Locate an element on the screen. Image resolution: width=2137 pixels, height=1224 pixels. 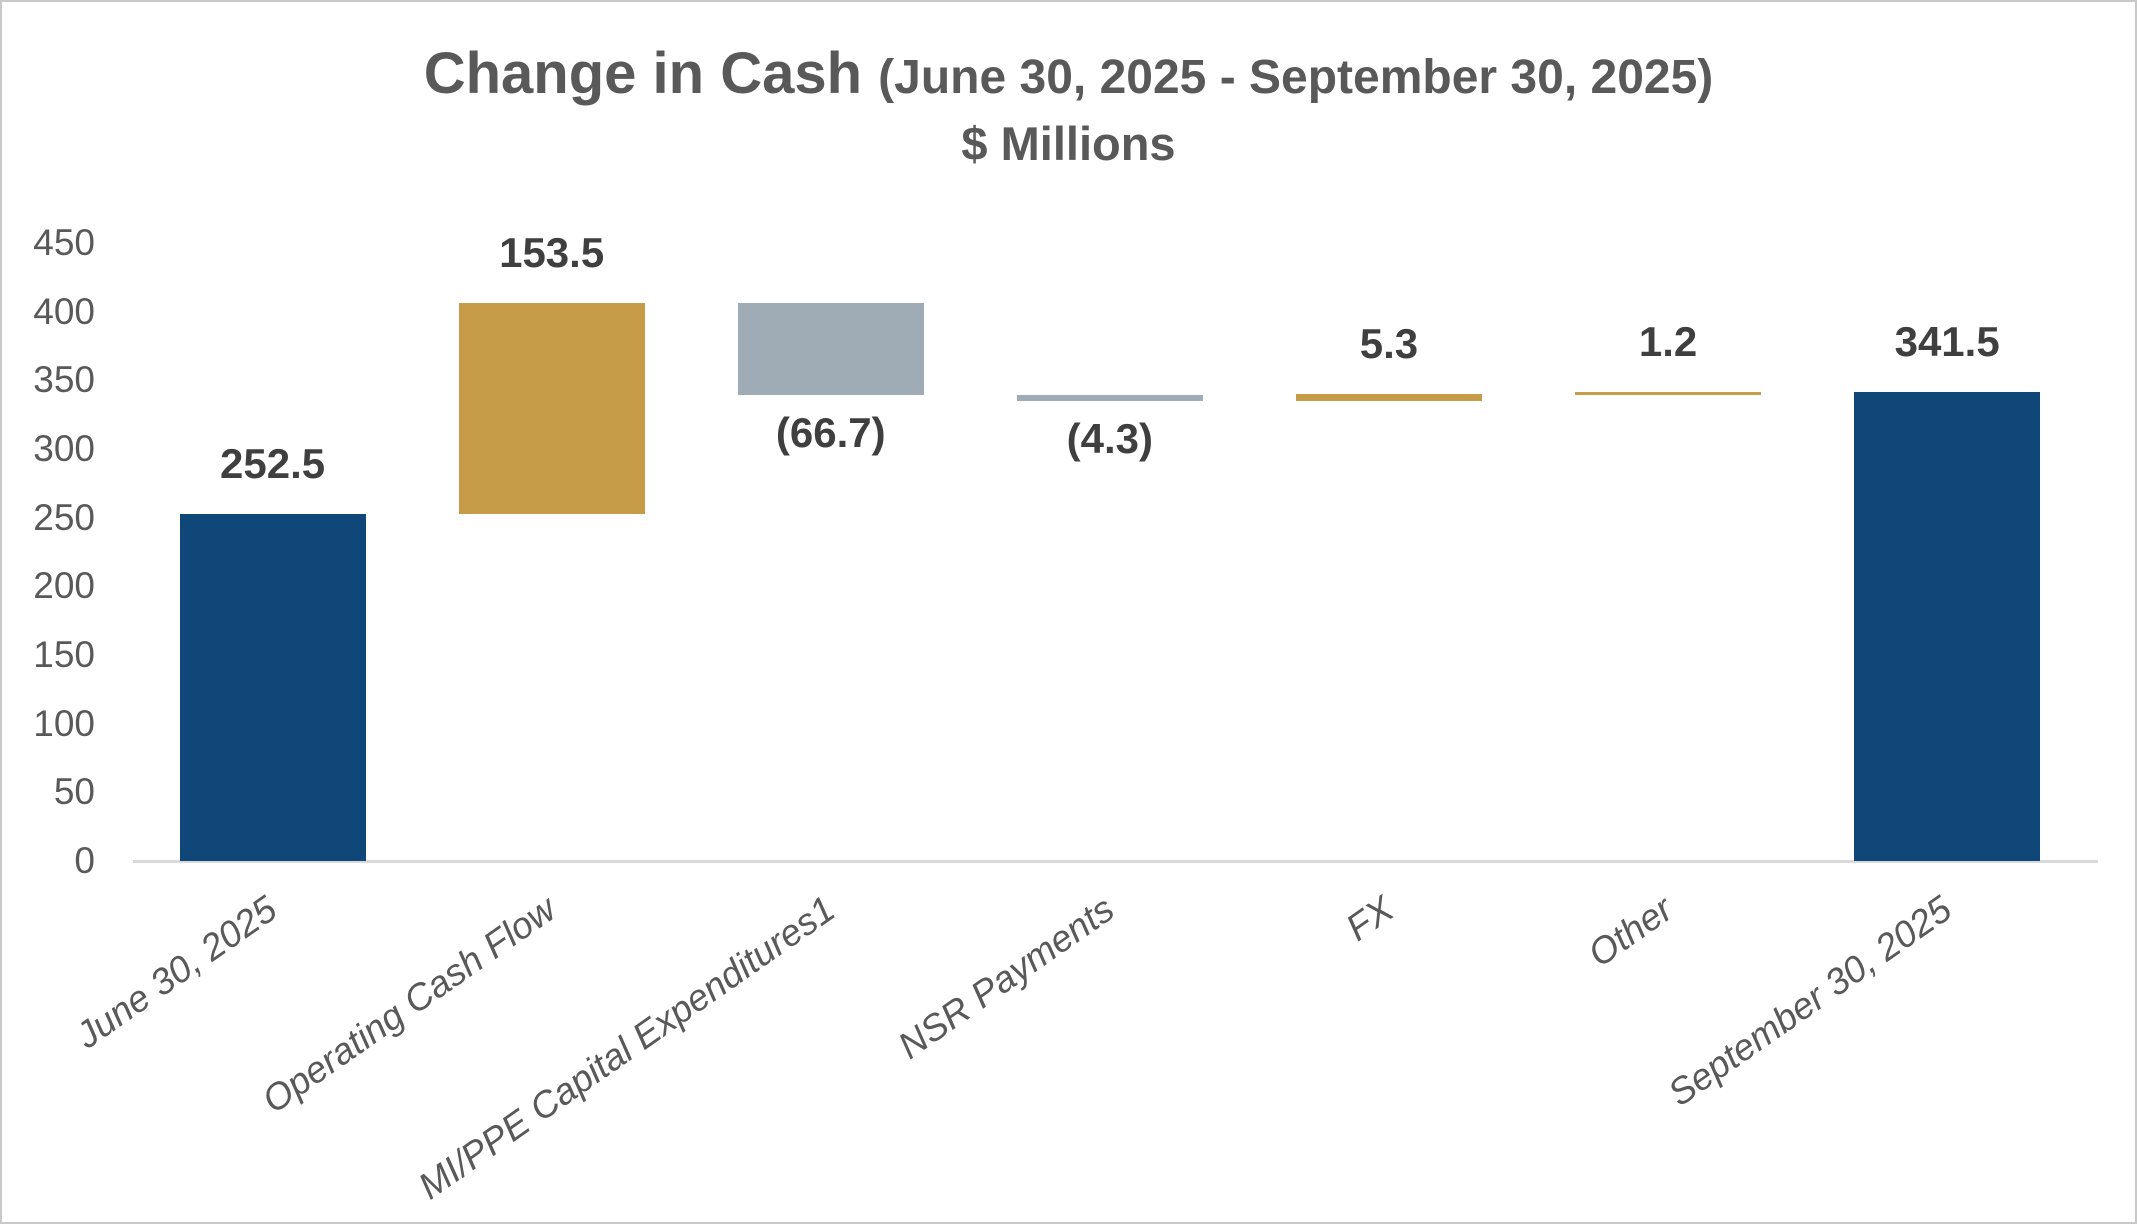
x-axis-label-nsr-payments: NSR Payments is located at coordinates (1006, 977).